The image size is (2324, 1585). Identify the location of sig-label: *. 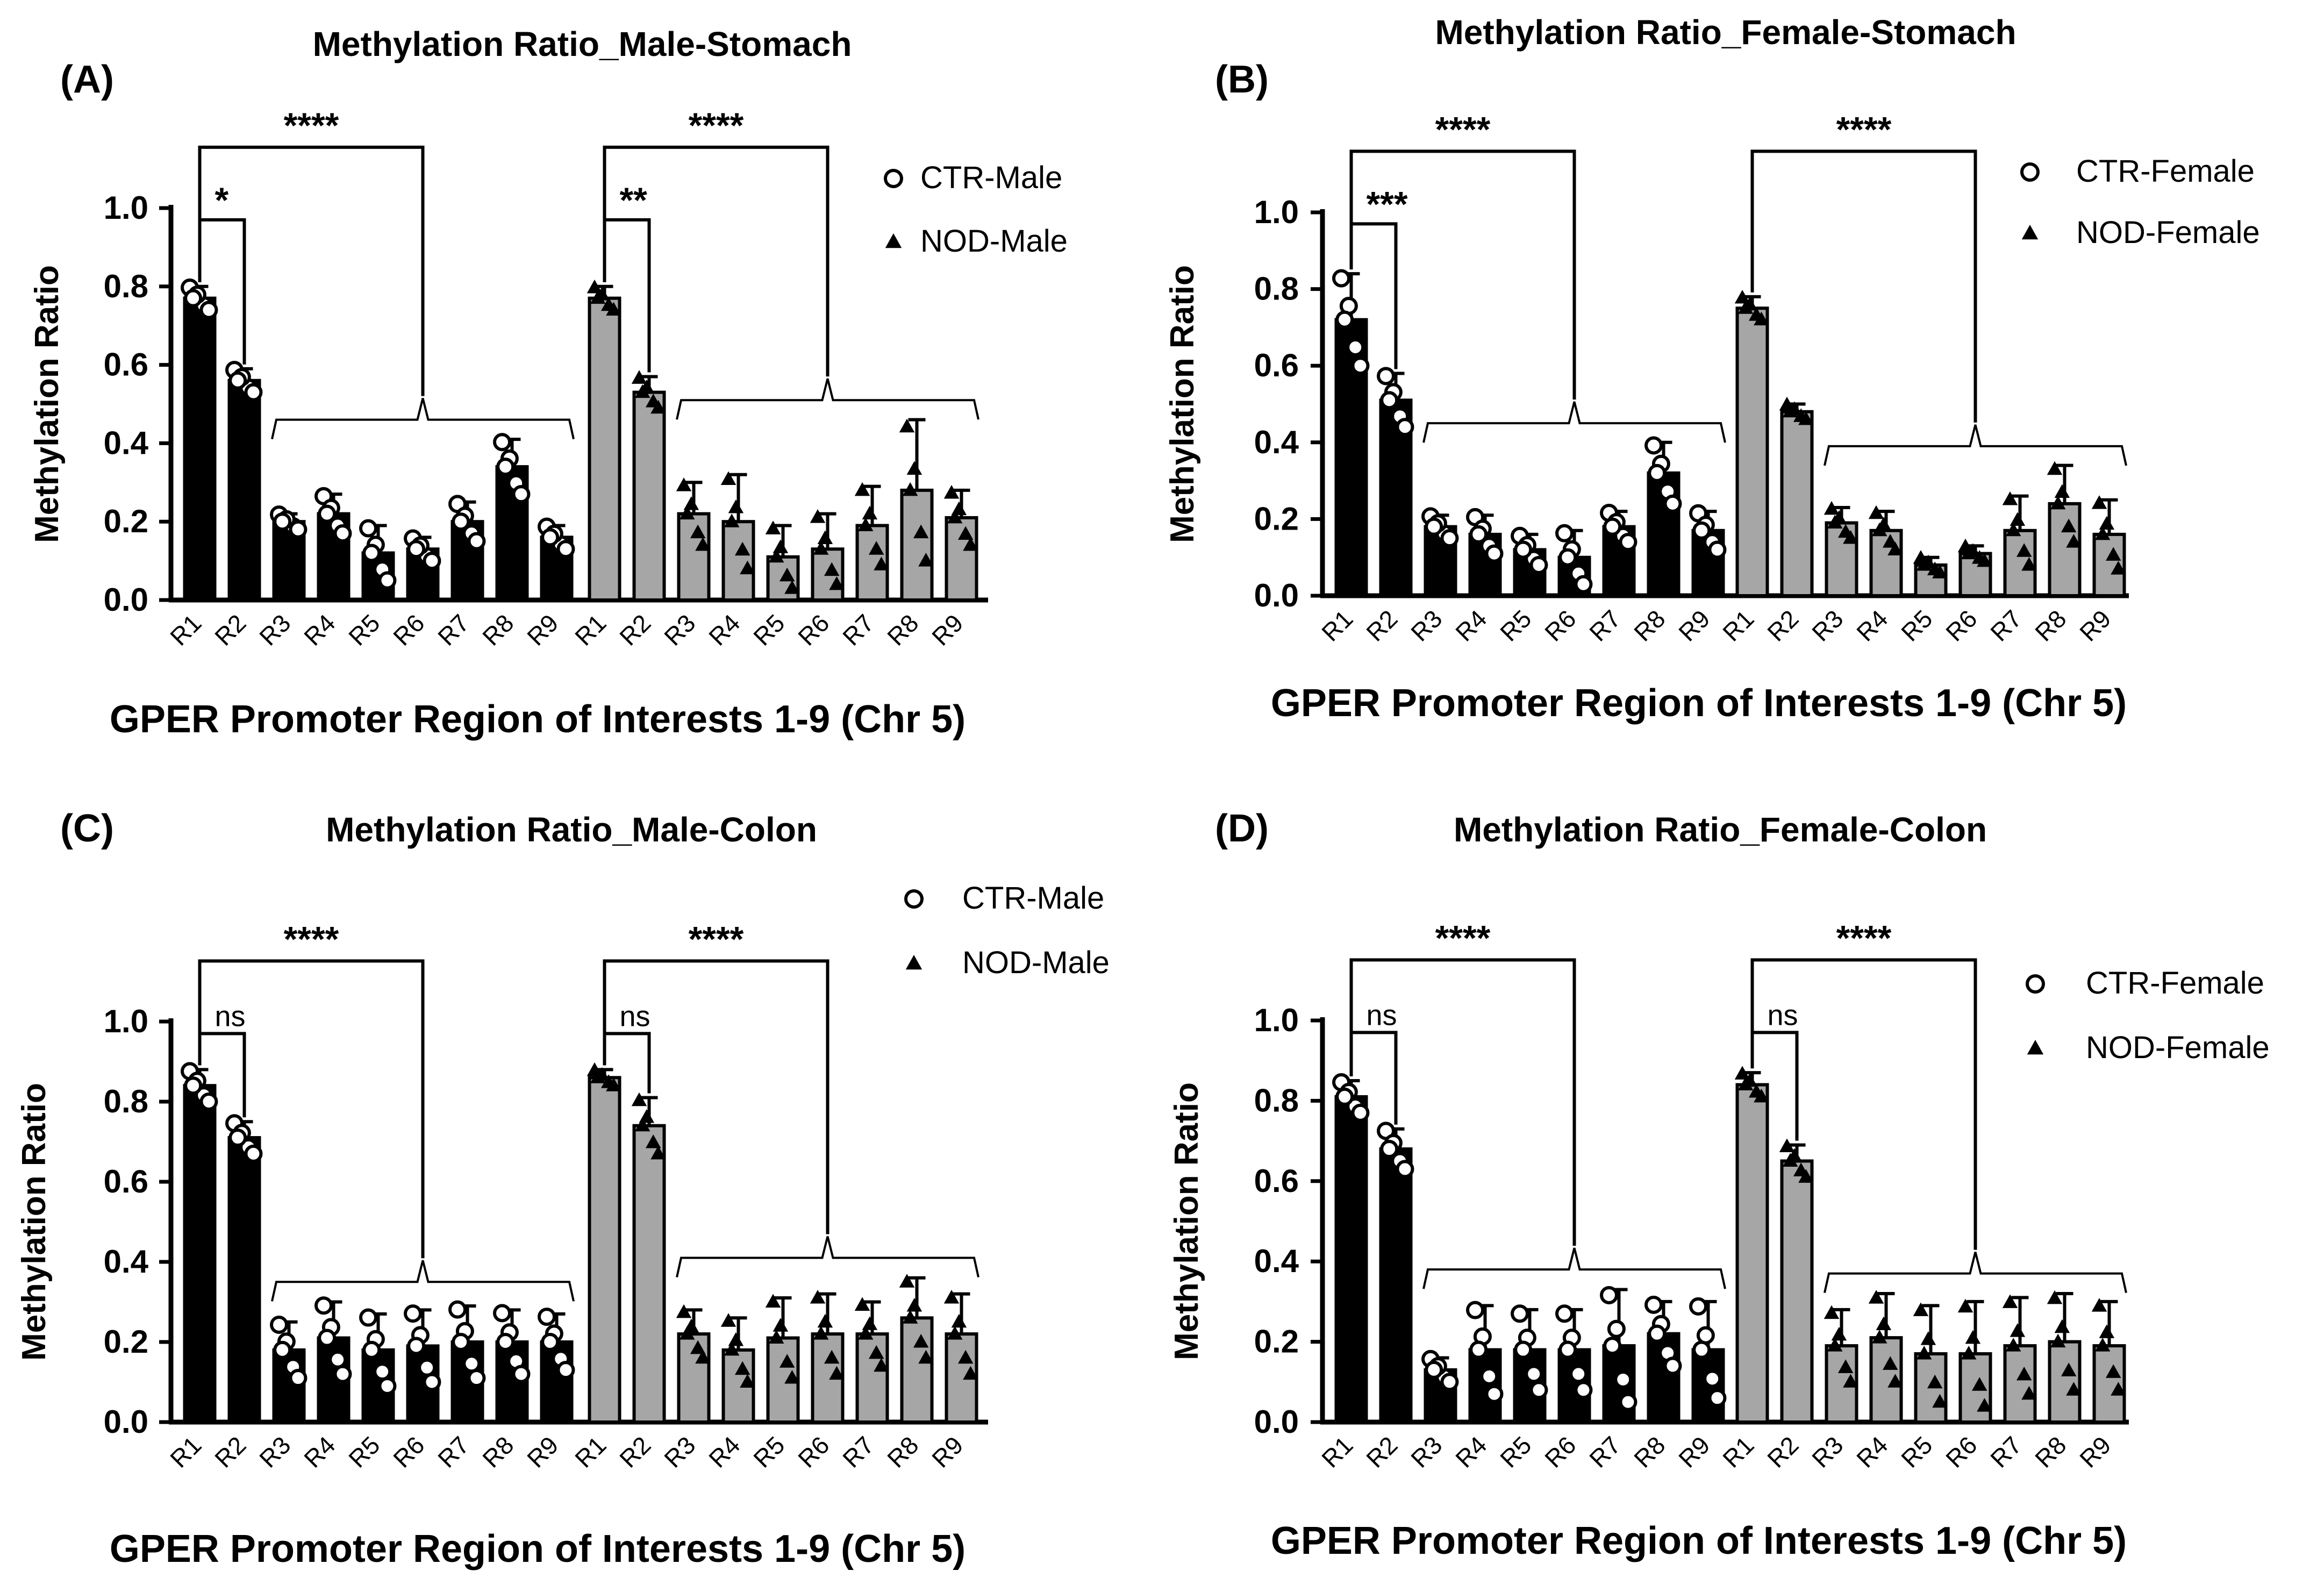
(222, 200).